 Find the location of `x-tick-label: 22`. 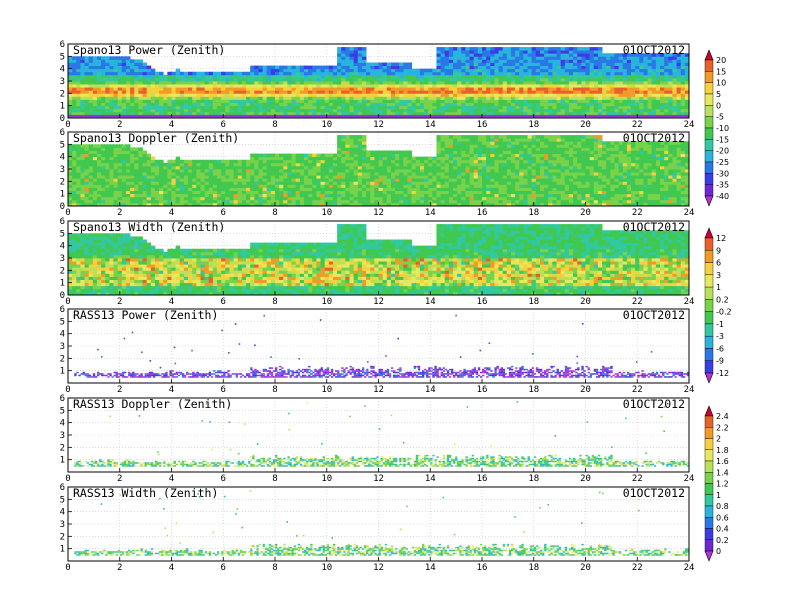

x-tick-label: 22 is located at coordinates (637, 125).